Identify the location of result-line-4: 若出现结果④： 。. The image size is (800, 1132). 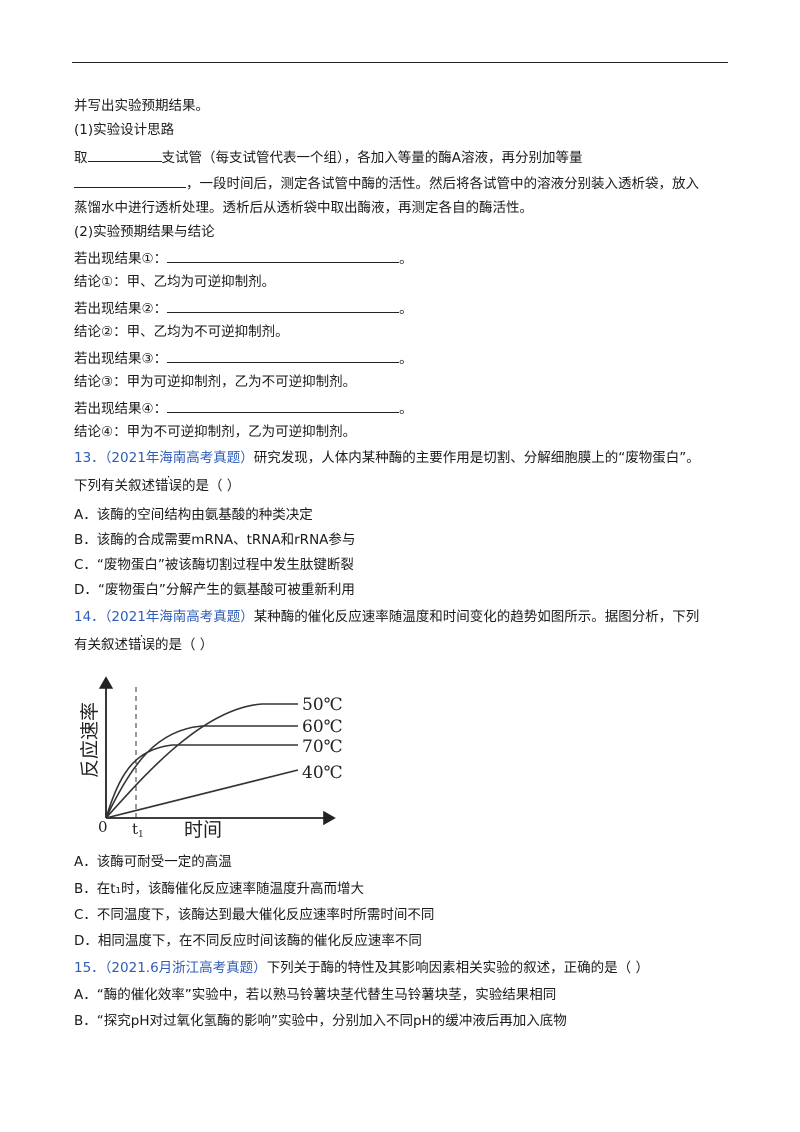
(243, 408).